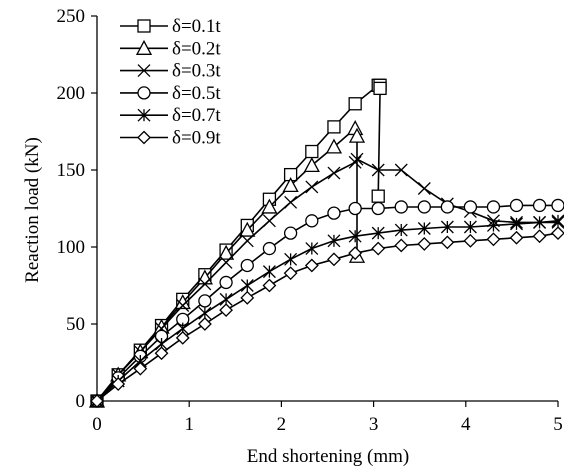 The width and height of the screenshot is (564, 471). What do you see at coordinates (196, 71) in the screenshot?
I see `legend-label: δ=0.3t` at bounding box center [196, 71].